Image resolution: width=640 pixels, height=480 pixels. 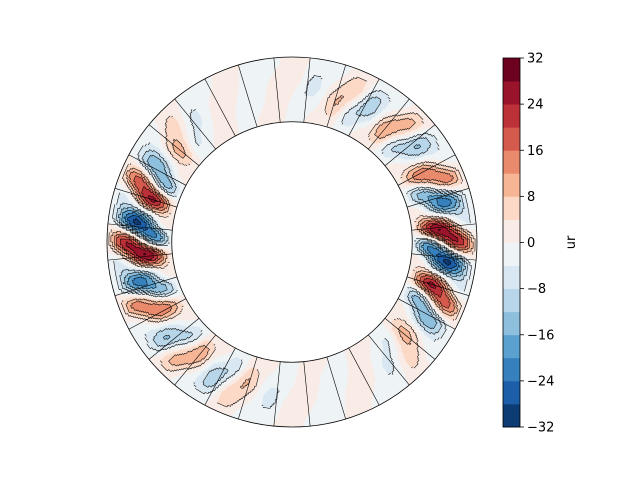 I want to click on colorbar-segments, so click(x=511, y=243).